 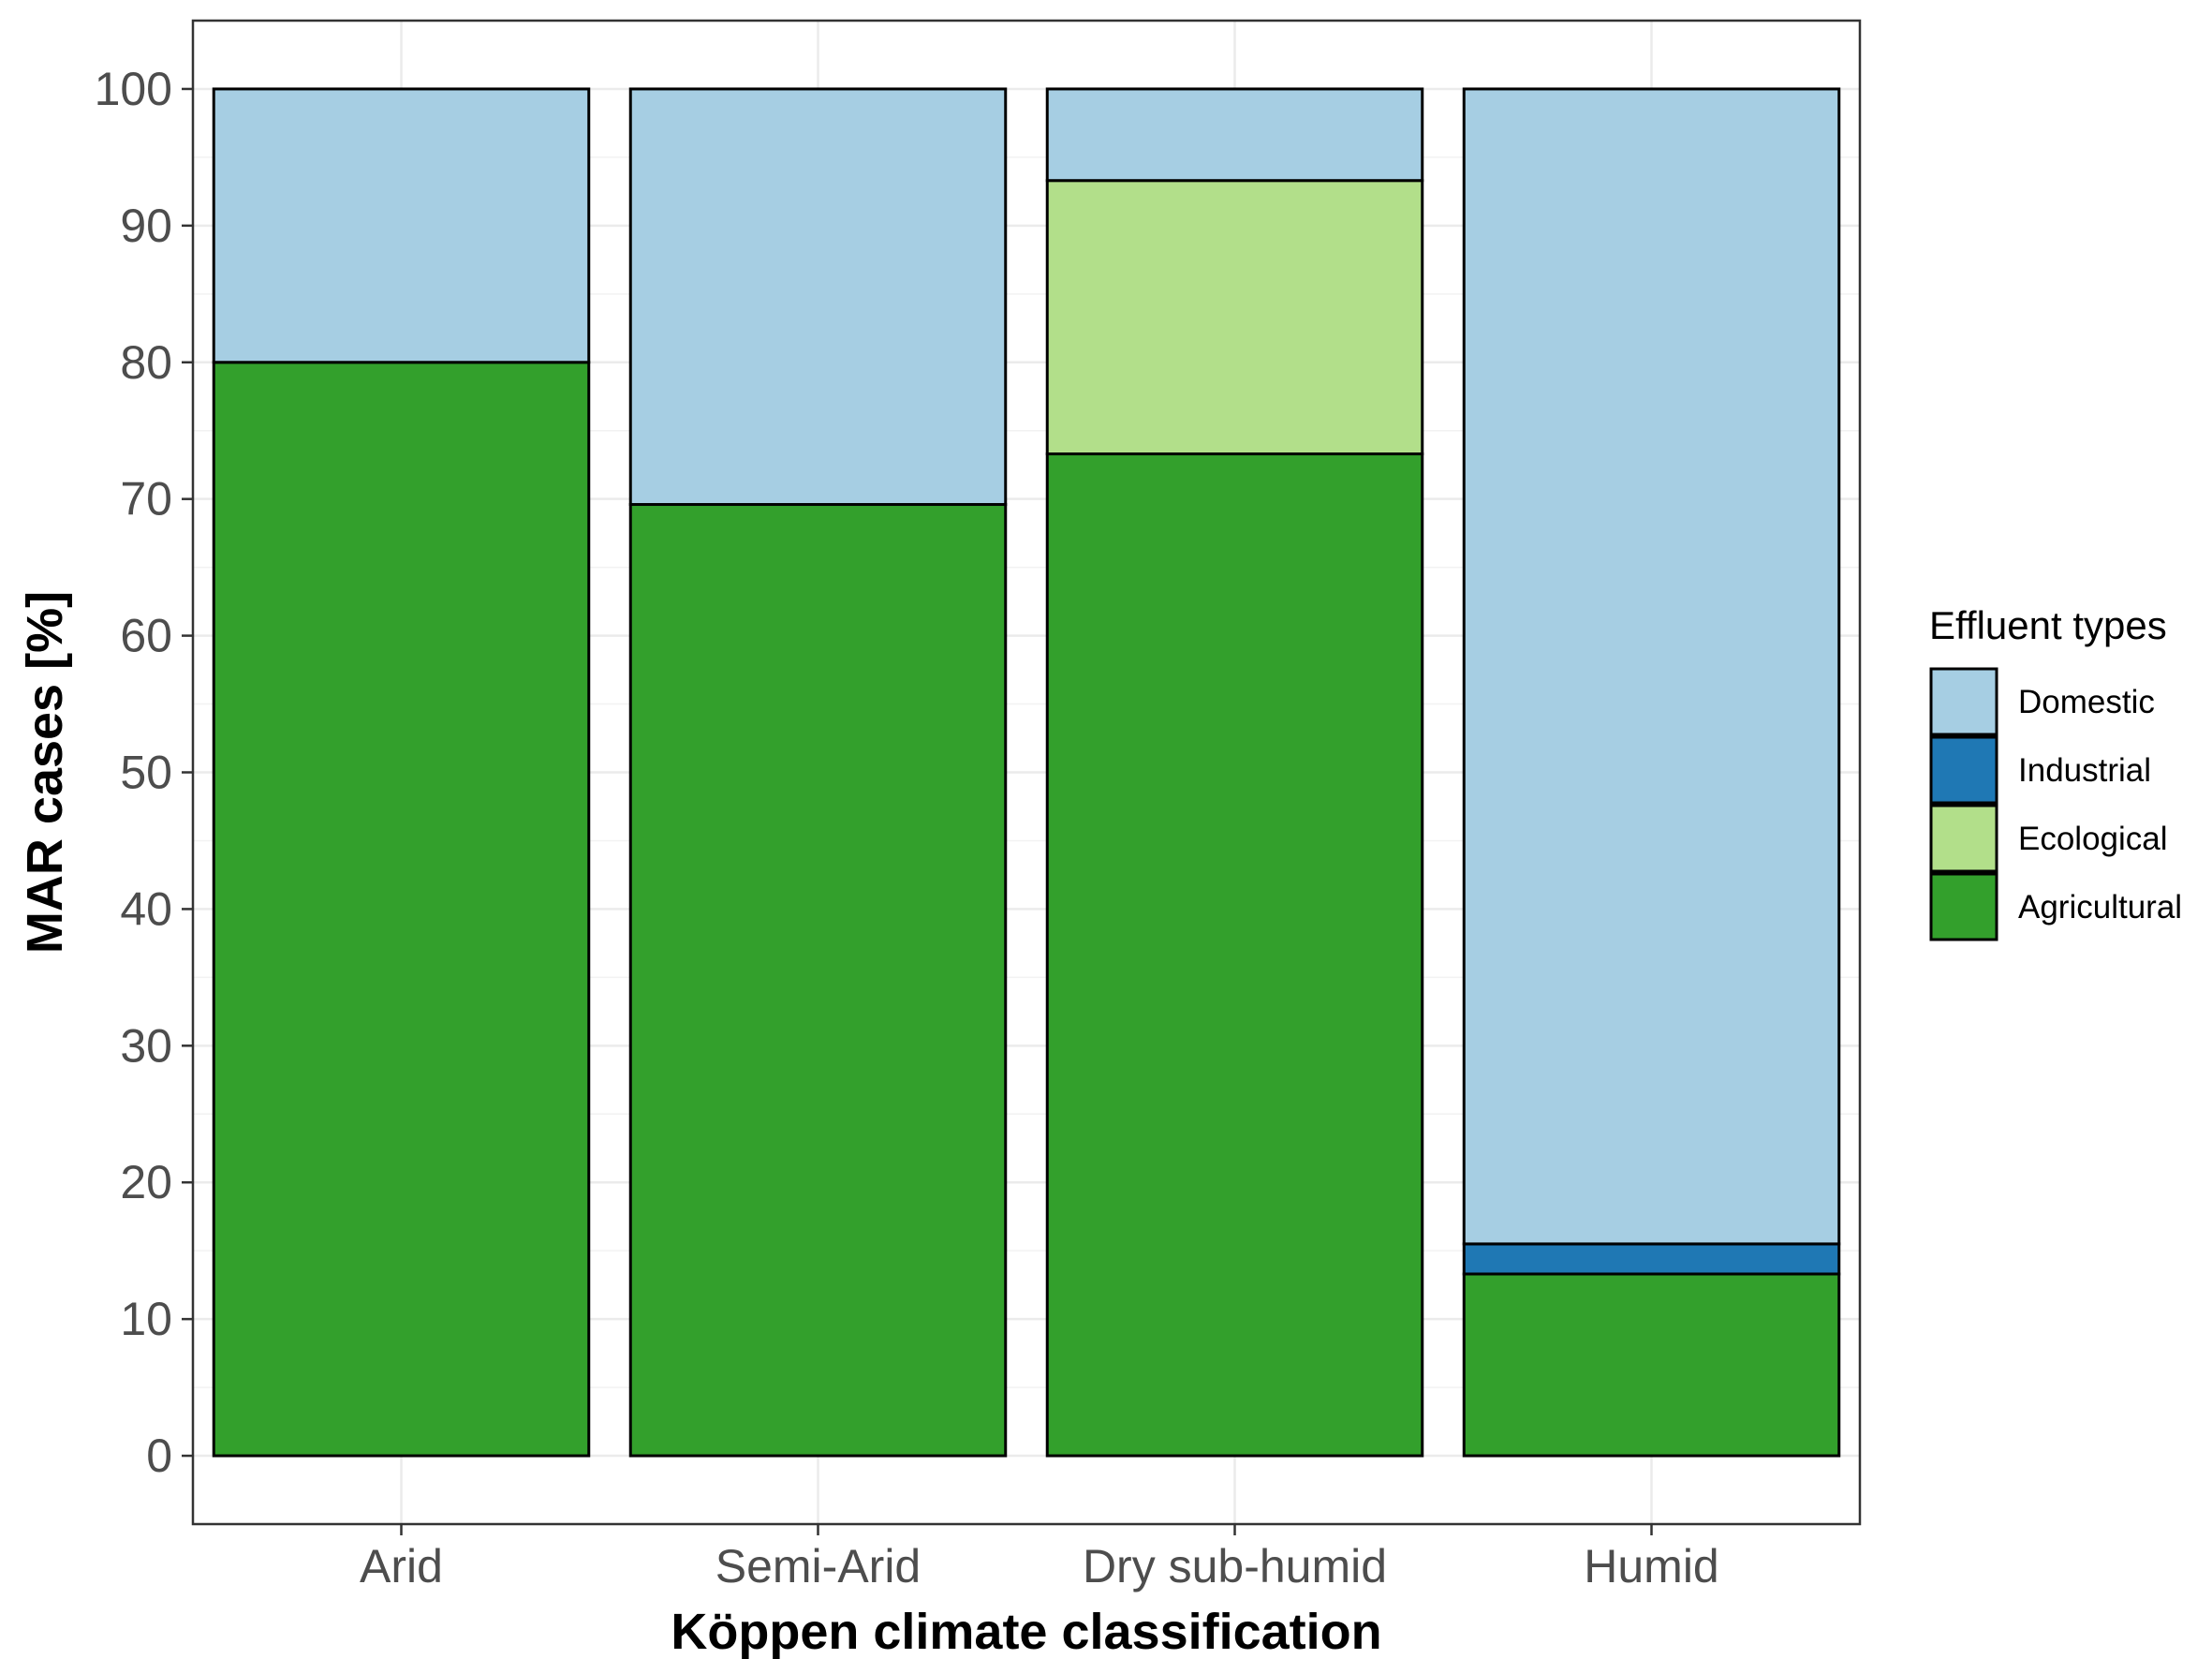 What do you see at coordinates (159, 1456) in the screenshot?
I see `y-tick-label: 0` at bounding box center [159, 1456].